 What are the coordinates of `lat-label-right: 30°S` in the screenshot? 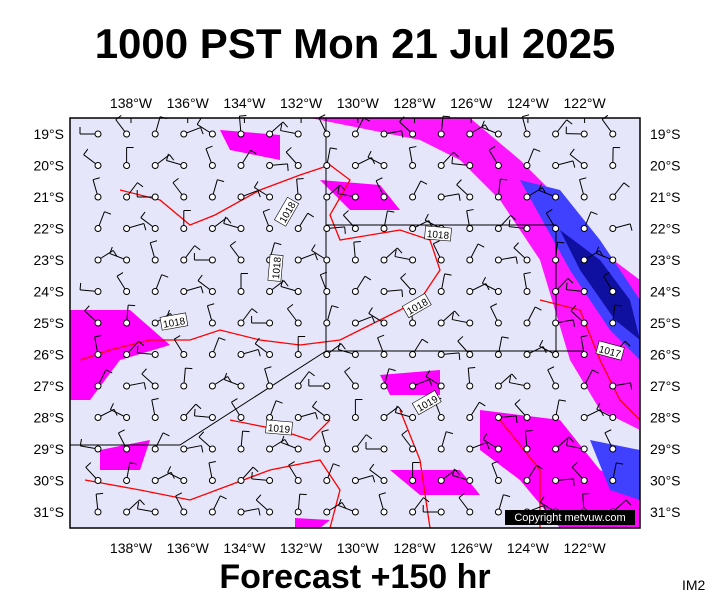 It's located at (665, 481).